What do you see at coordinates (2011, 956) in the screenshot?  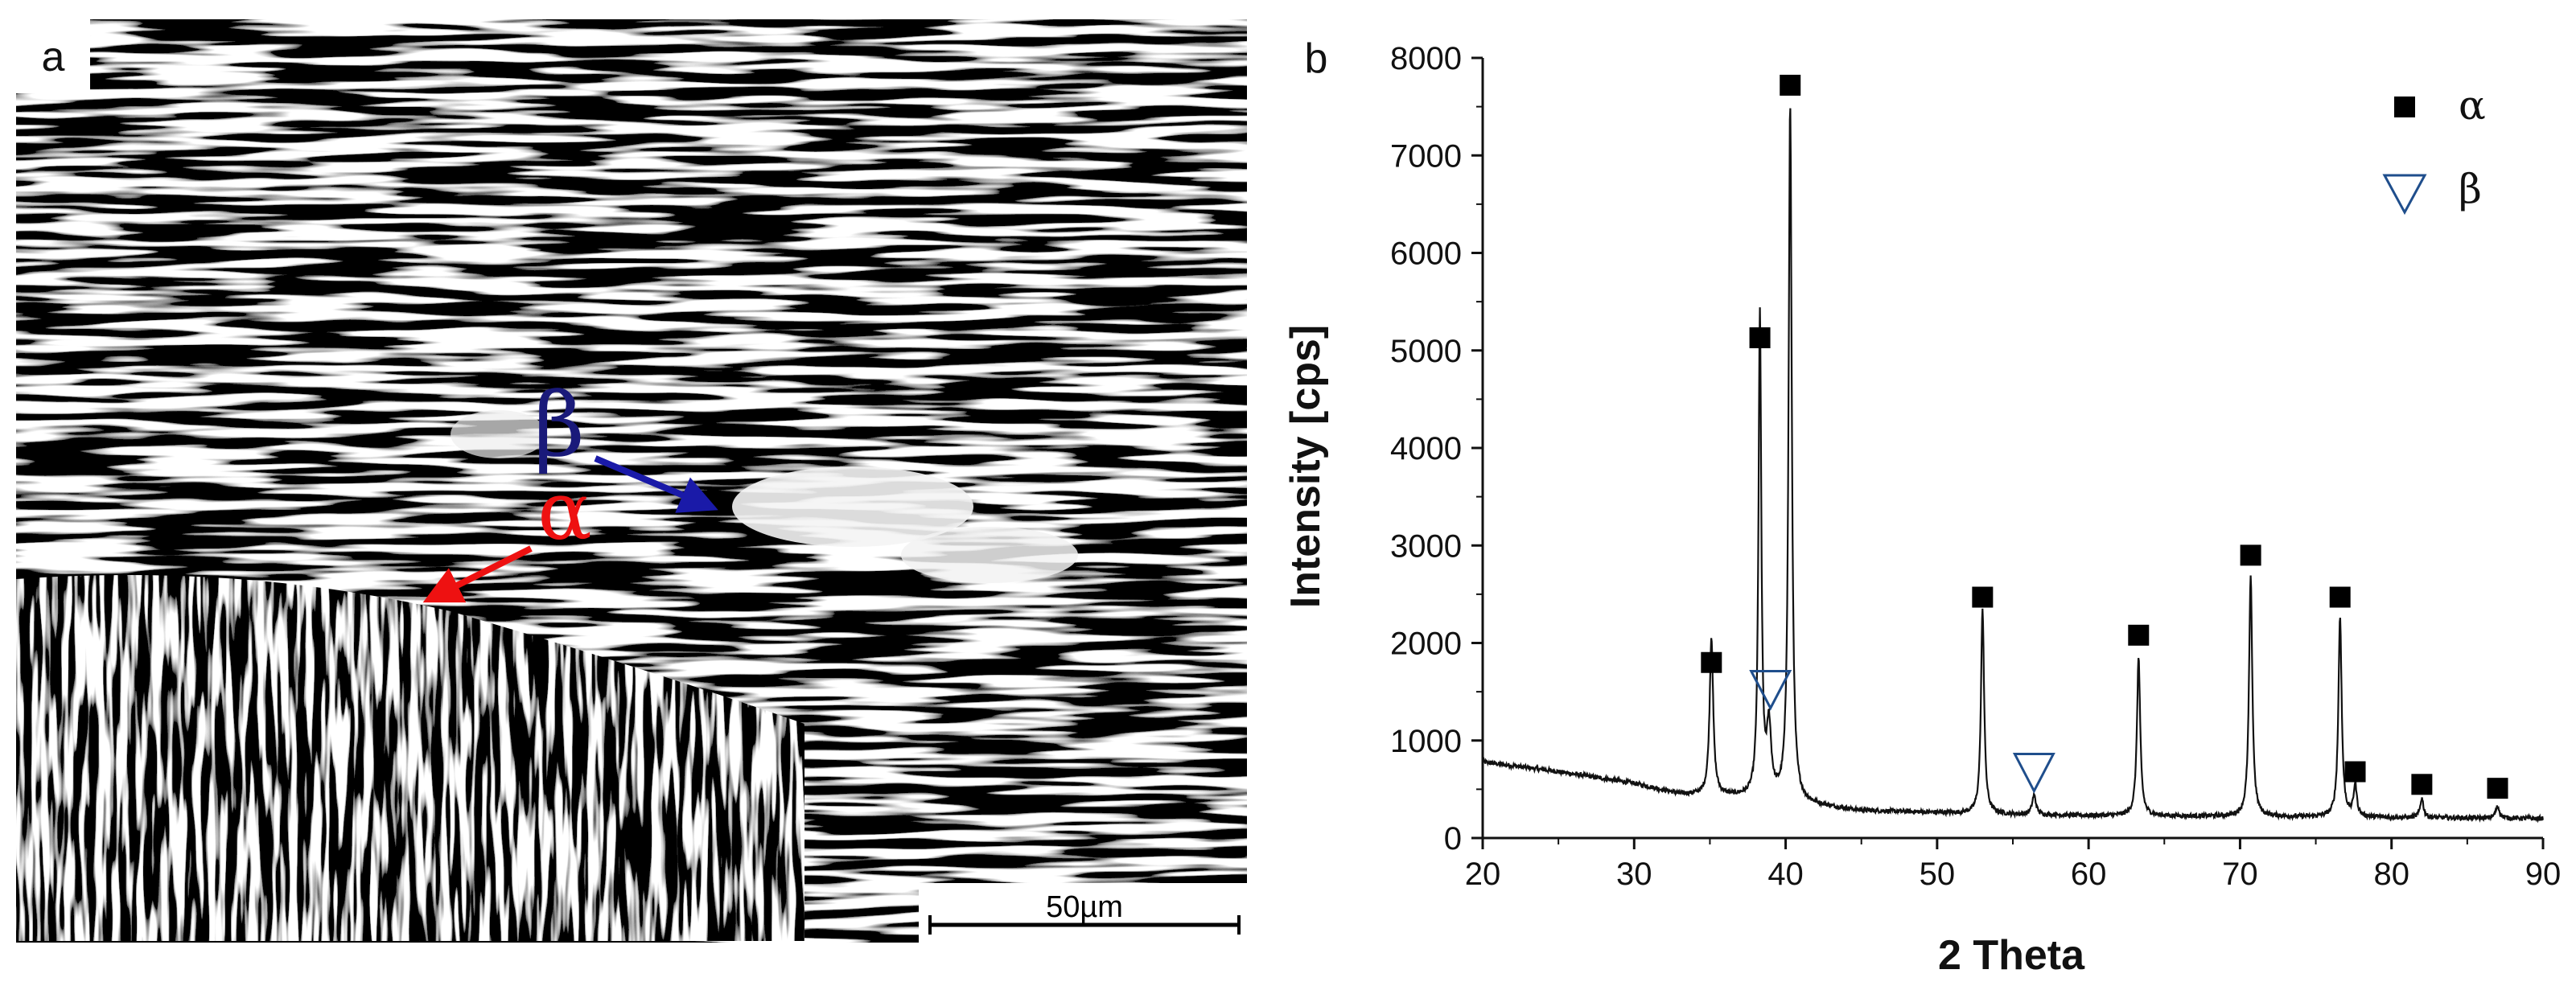 I see `x-axis-title: 2 Theta` at bounding box center [2011, 956].